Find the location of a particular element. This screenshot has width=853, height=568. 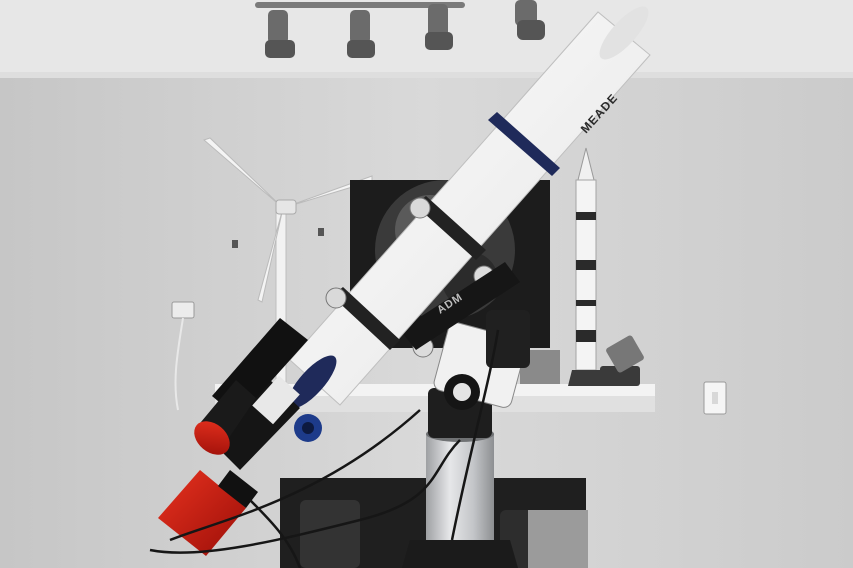

rocket-model is located at coordinates (586, 266).